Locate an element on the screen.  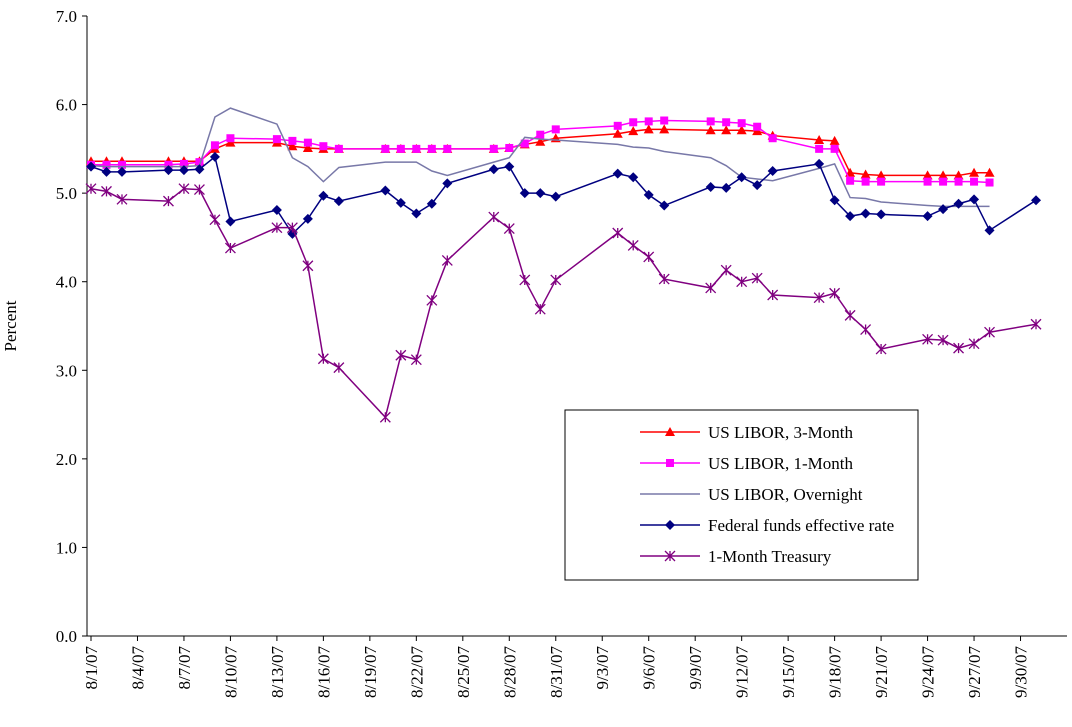
x-tick-label: 8/1/07 is located at coordinates (91, 668).